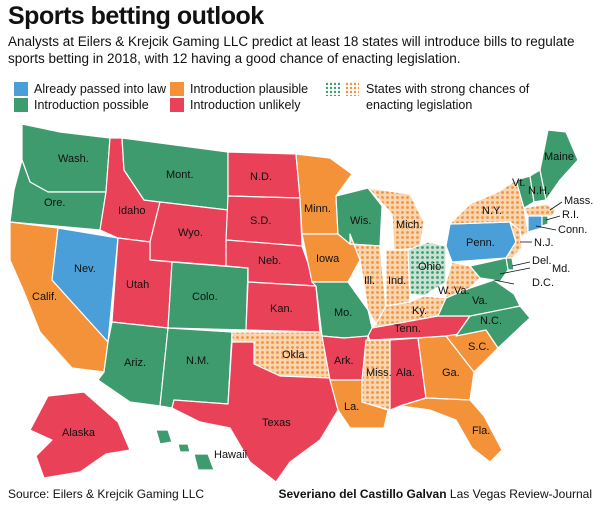  What do you see at coordinates (478, 347) in the screenshot?
I see `label-sc: S.C.` at bounding box center [478, 347].